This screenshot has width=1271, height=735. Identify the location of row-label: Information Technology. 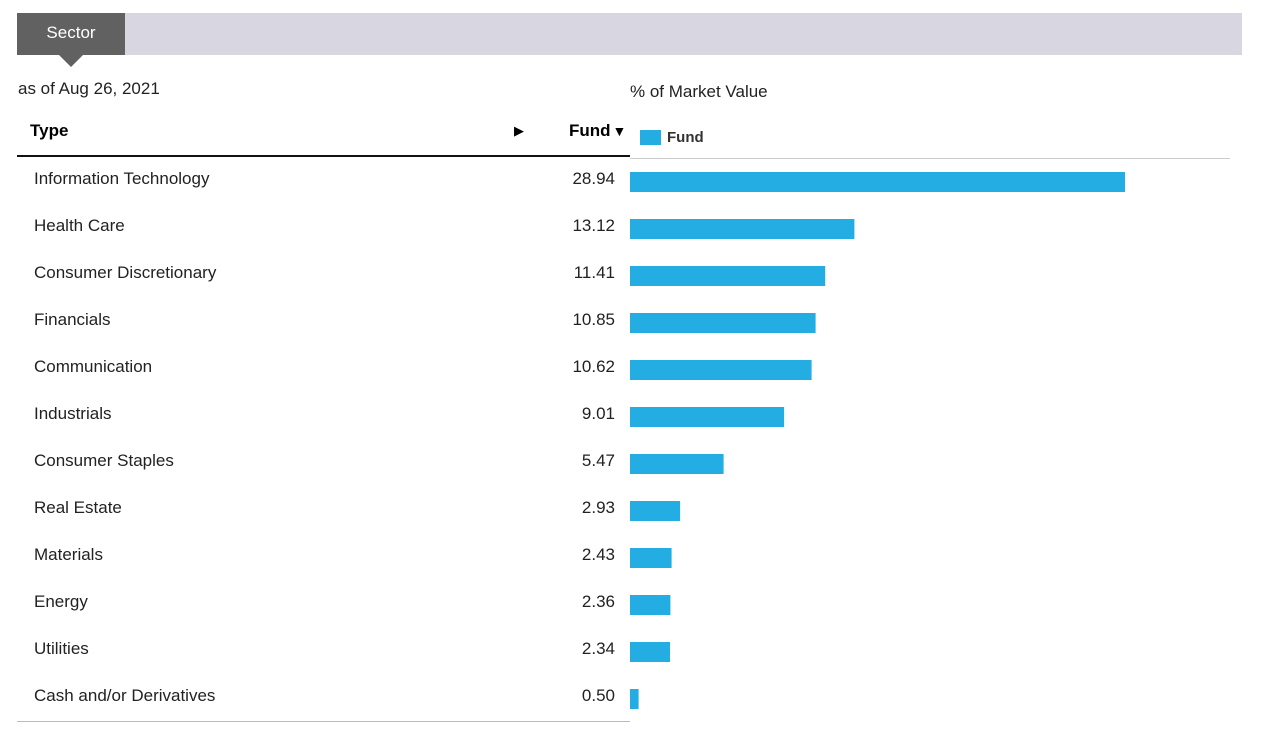
(122, 178).